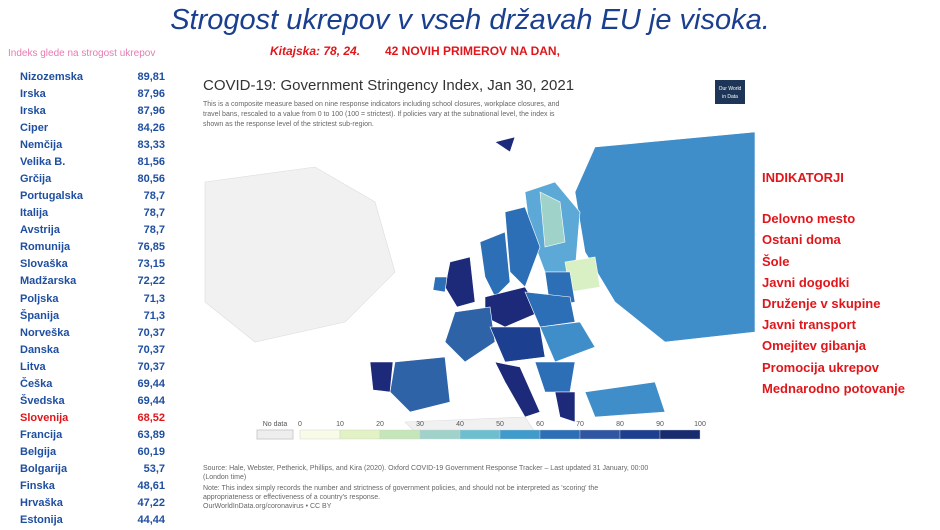  I want to click on country-name: Francija, so click(41, 434).